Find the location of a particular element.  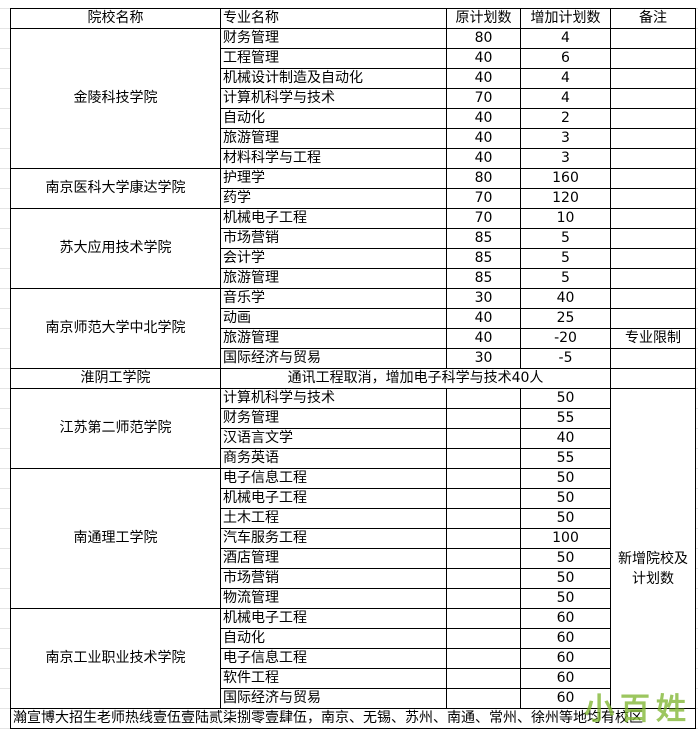

added-plan: 40 is located at coordinates (565, 438).